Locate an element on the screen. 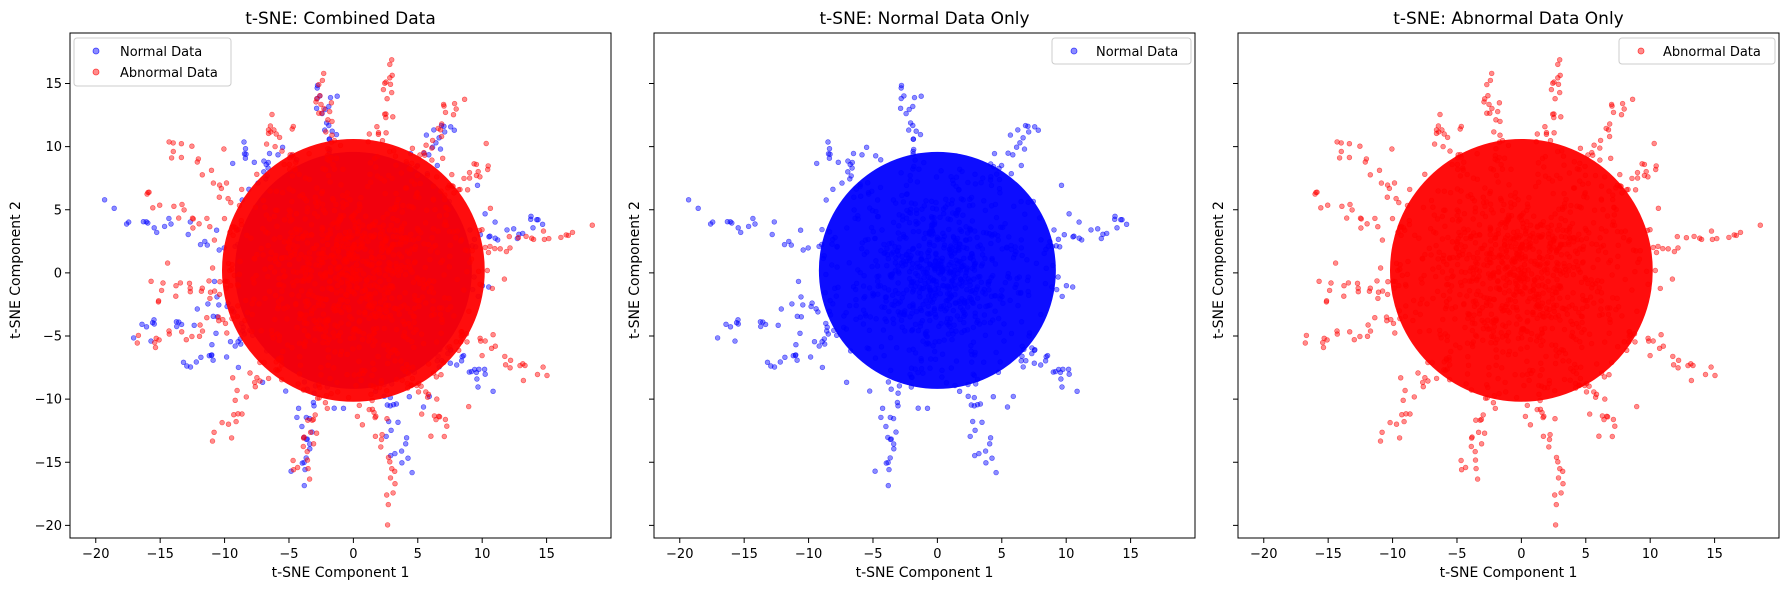 This screenshot has height=590, width=1790. x-tick-label: −15 is located at coordinates (1327, 554).